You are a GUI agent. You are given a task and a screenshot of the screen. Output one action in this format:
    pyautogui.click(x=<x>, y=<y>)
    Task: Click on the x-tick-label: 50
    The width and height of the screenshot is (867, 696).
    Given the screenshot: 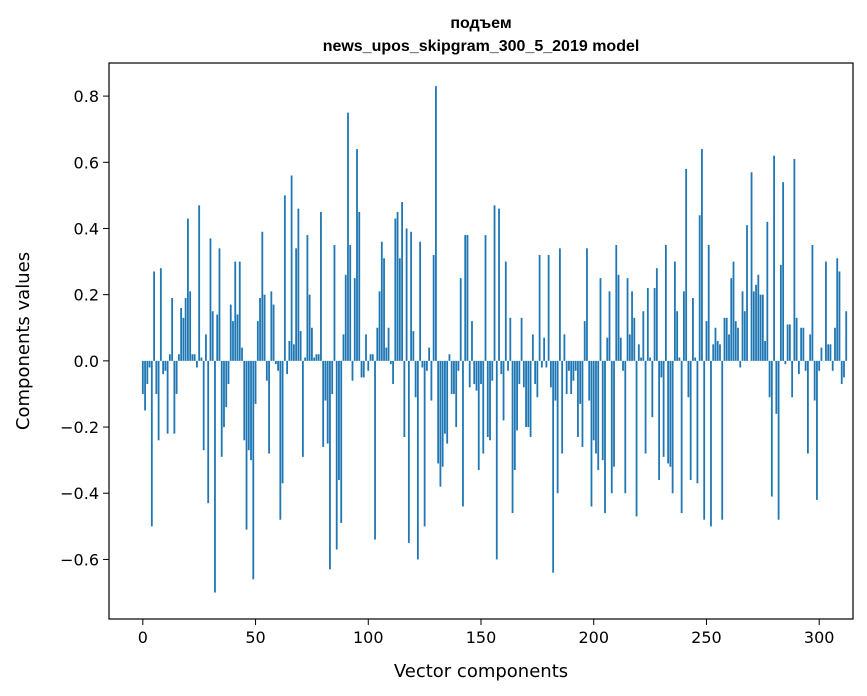 What is the action you would take?
    pyautogui.click(x=255, y=637)
    